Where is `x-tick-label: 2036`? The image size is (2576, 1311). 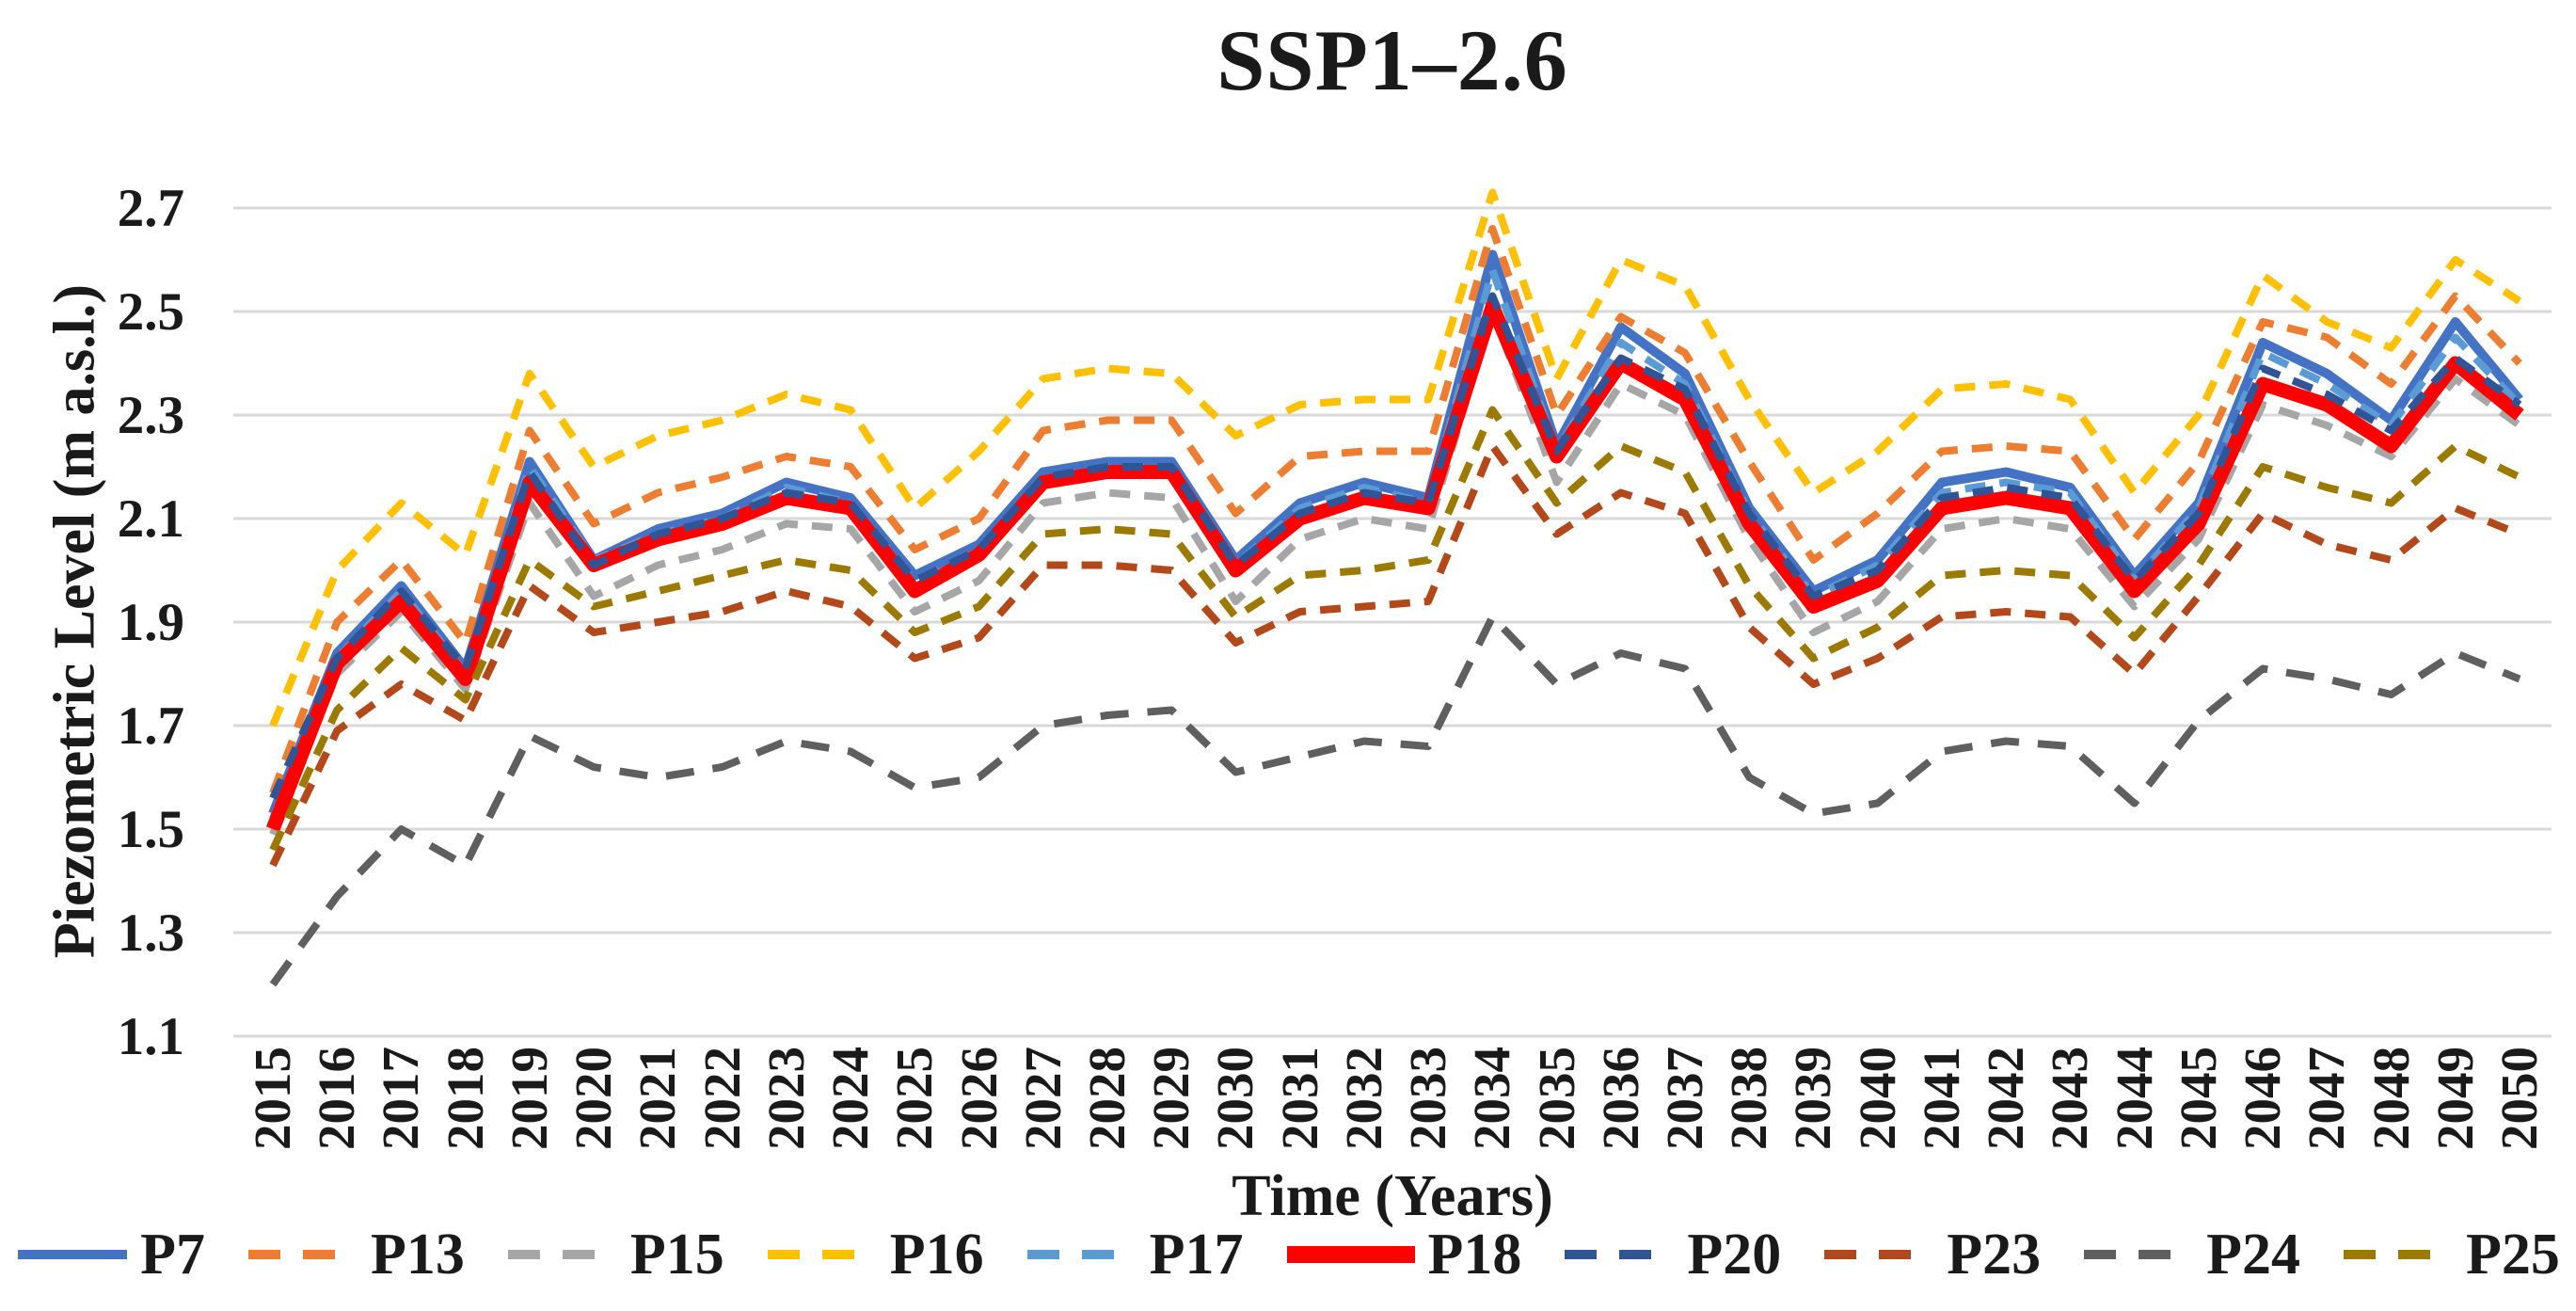 x-tick-label: 2036 is located at coordinates (1620, 1098).